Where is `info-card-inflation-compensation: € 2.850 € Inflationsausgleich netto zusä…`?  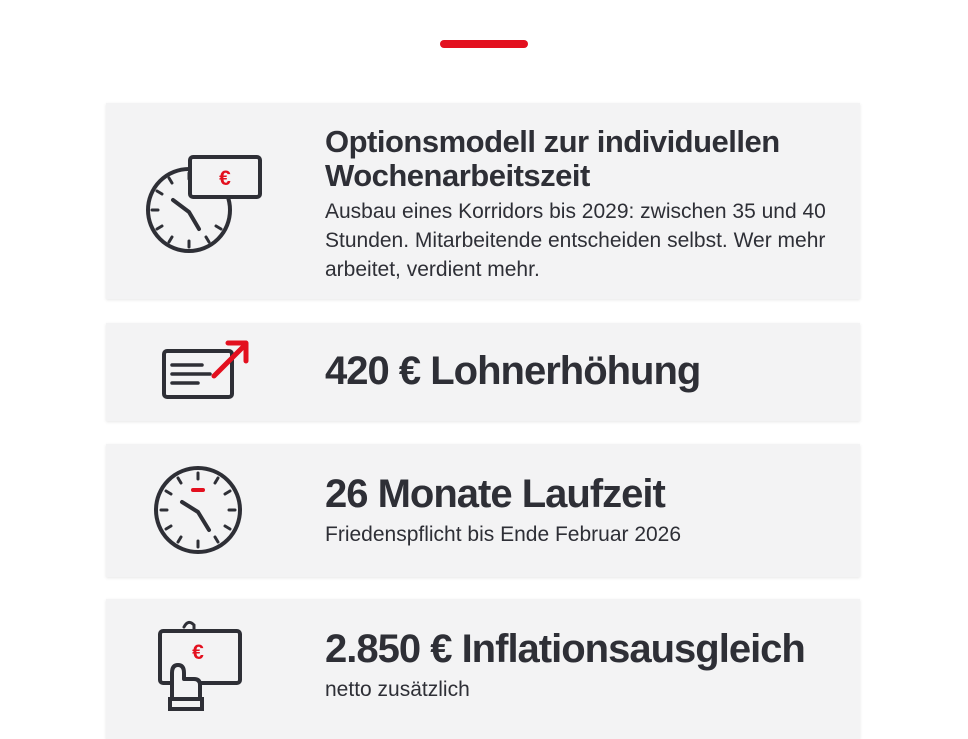
info-card-inflation-compensation: € 2.850 € Inflationsausgleich netto zusä… is located at coordinates (483, 669).